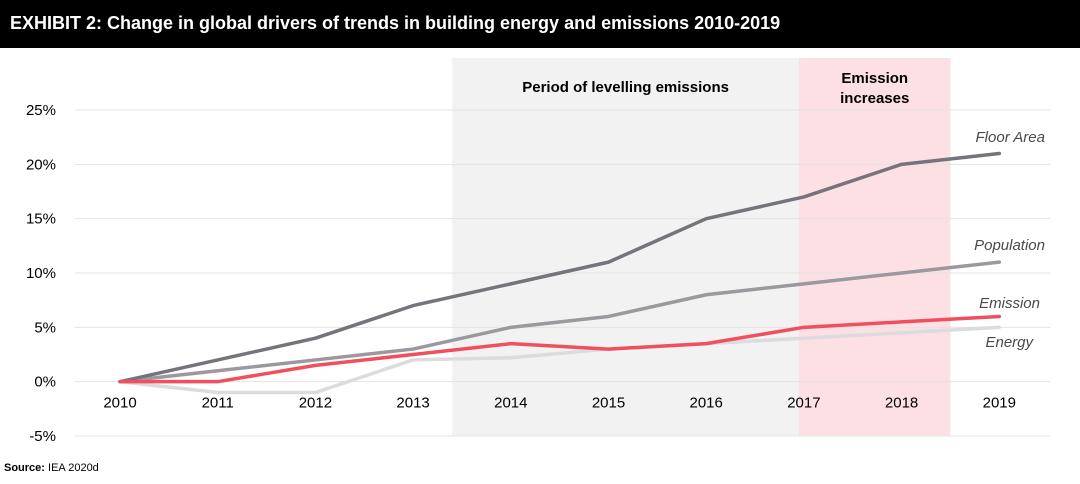 Image resolution: width=1080 pixels, height=484 pixels. Describe the element at coordinates (42, 436) in the screenshot. I see `y-tick-label: -5%` at that location.